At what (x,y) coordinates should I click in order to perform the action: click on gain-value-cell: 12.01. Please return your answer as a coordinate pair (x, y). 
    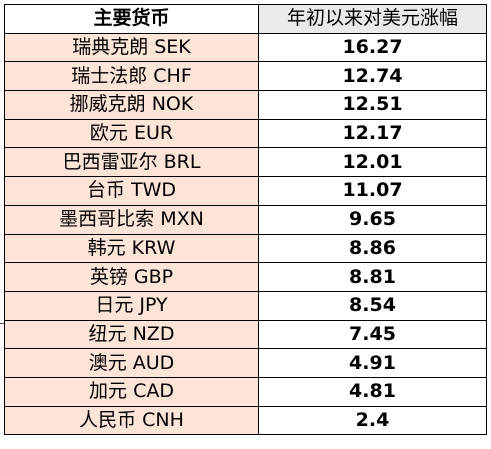
    Looking at the image, I should click on (372, 162).